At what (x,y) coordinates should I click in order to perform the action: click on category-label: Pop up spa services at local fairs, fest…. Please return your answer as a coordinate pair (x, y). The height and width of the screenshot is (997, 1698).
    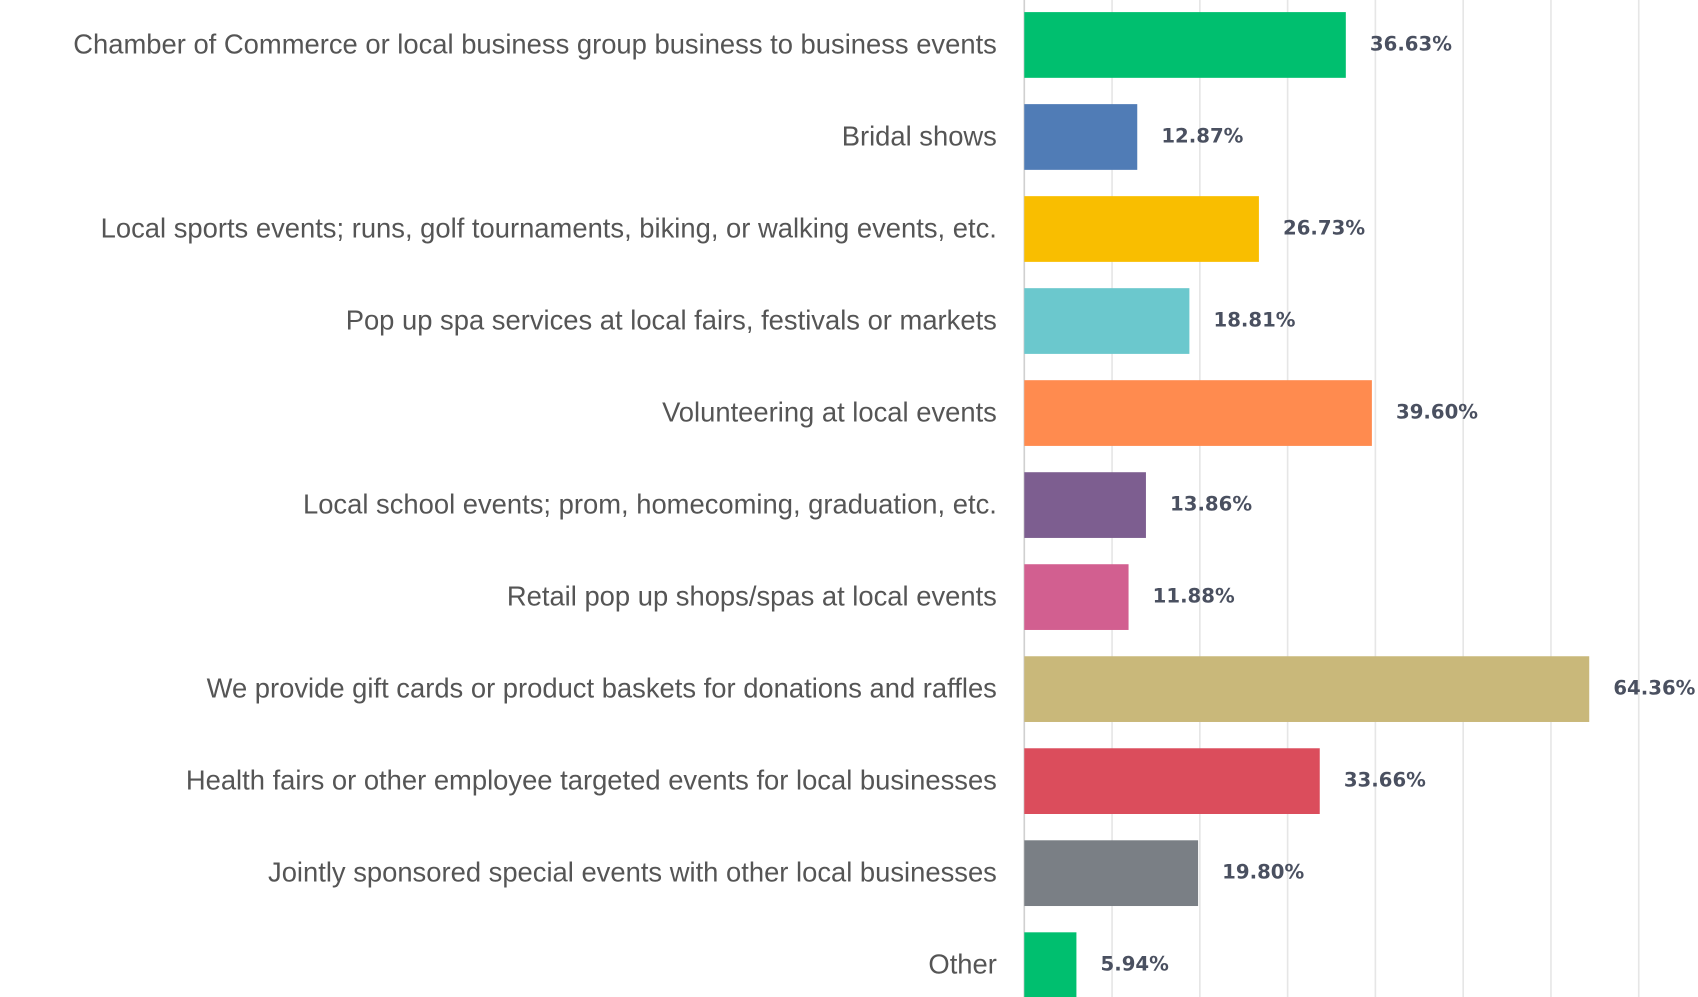
    Looking at the image, I should click on (671, 319).